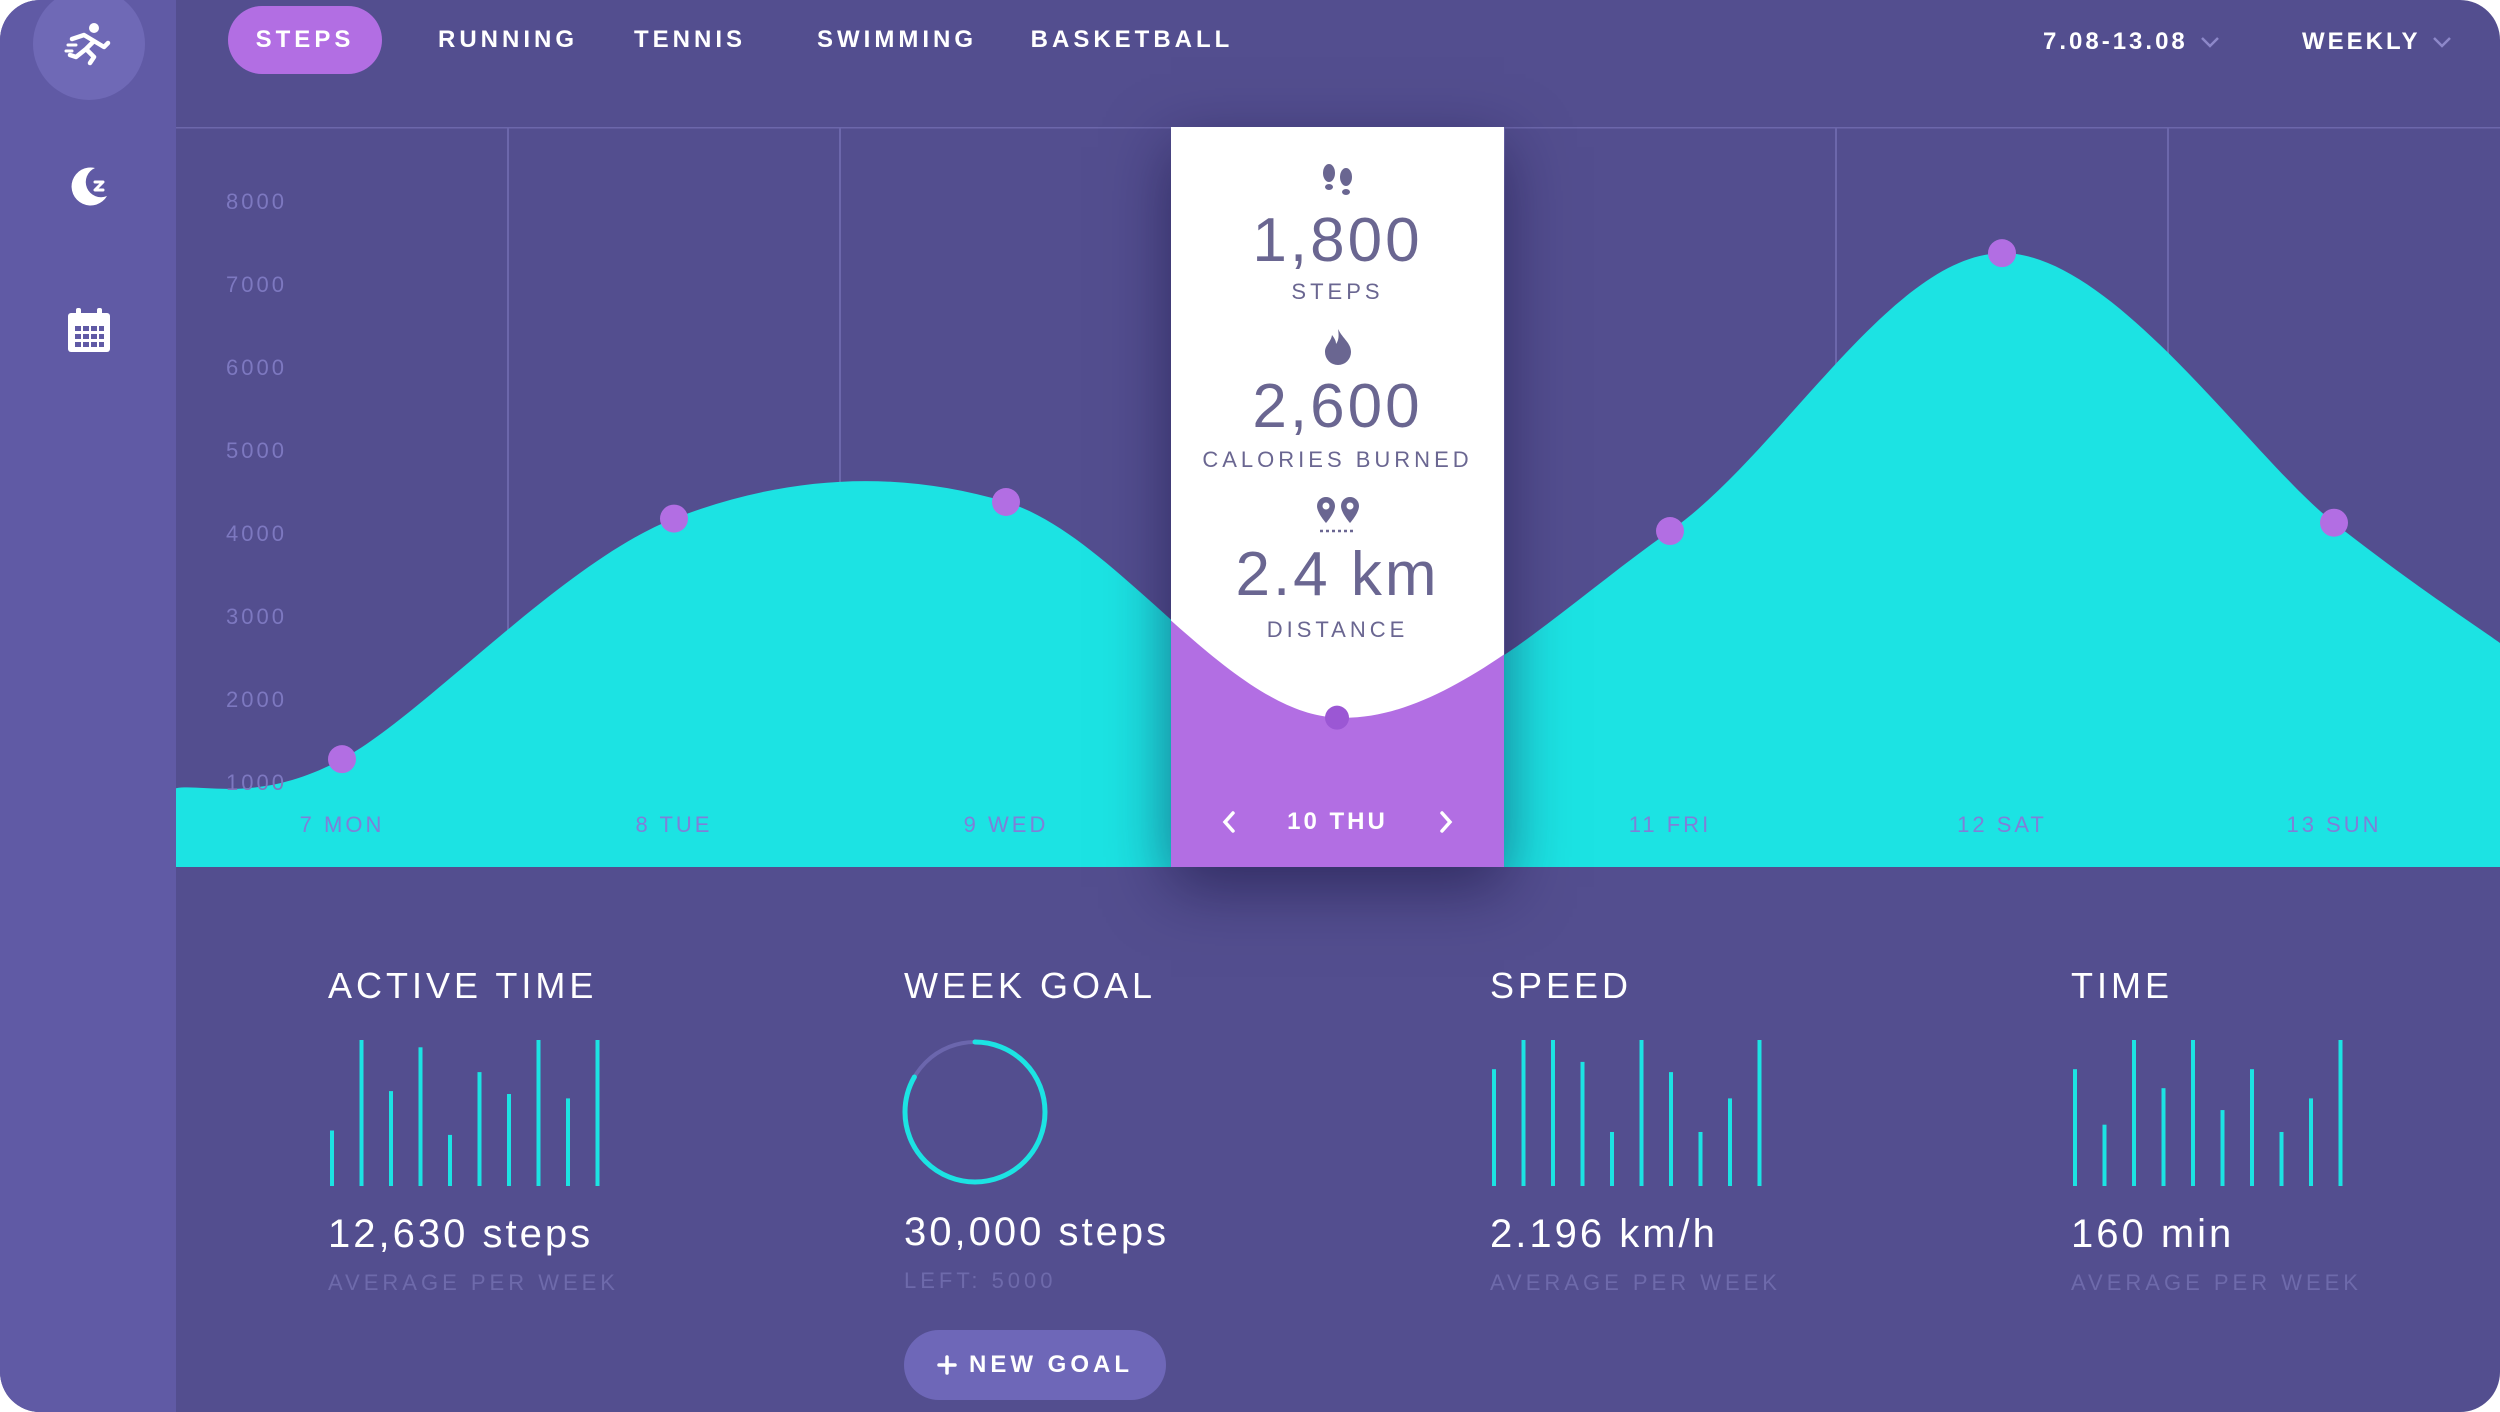 The image size is (2500, 1412). I want to click on tab-tennis: TENNIS, so click(689, 39).